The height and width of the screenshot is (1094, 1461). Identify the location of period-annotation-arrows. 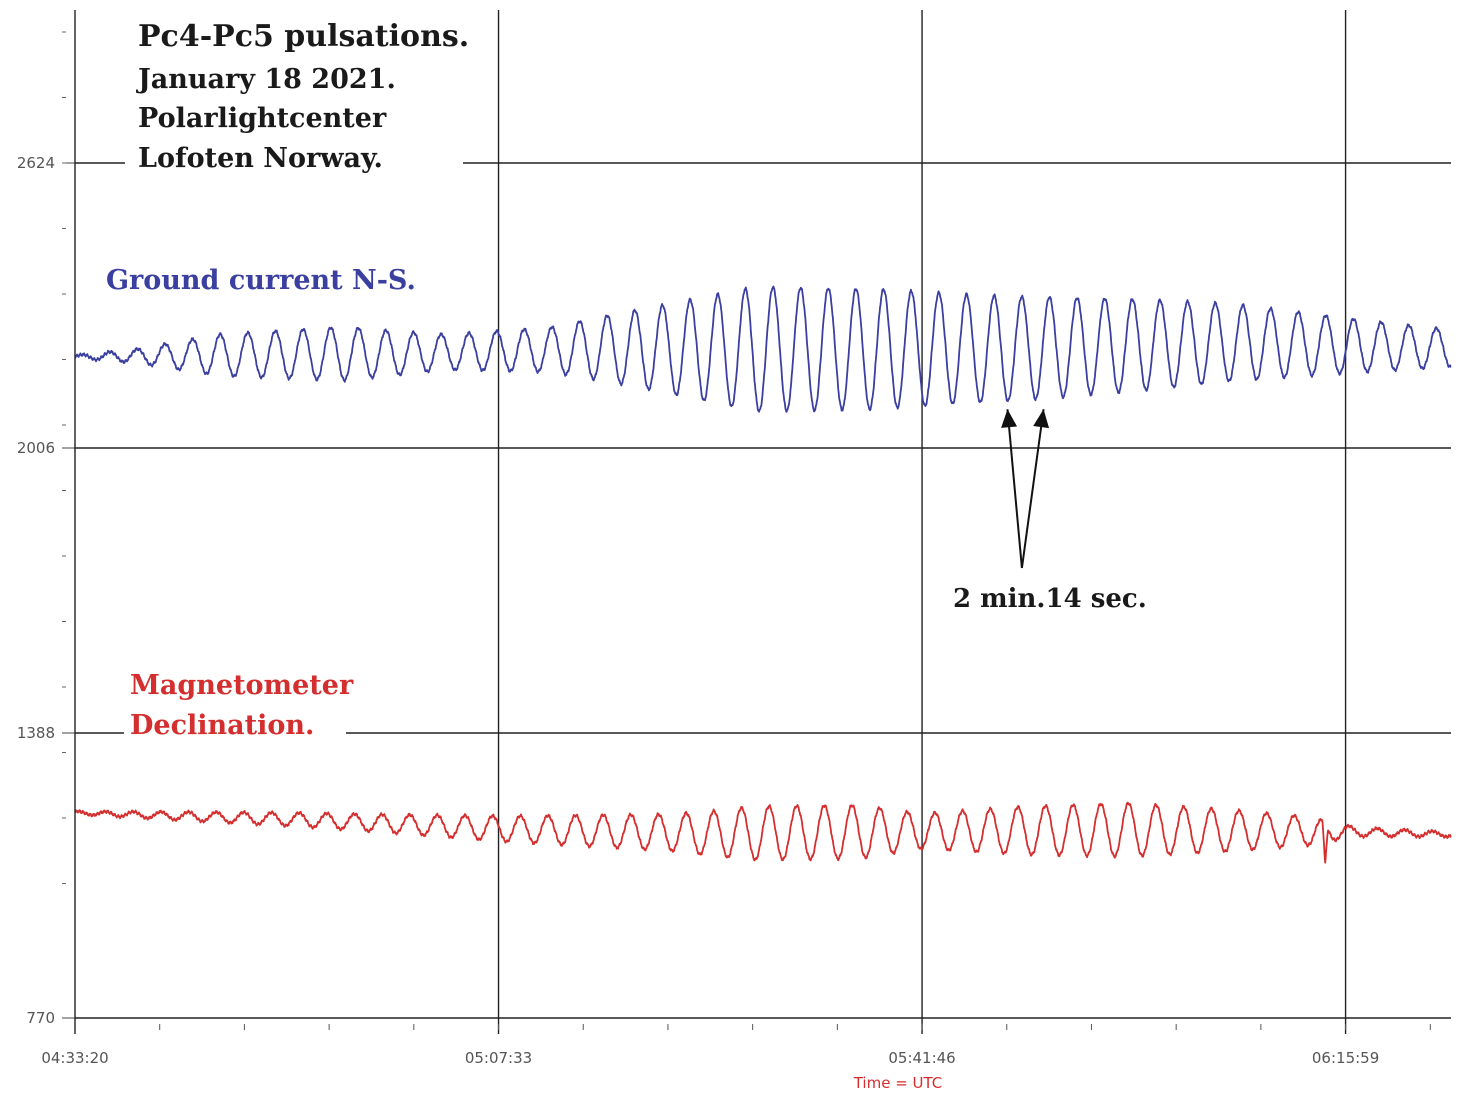
(1025, 489).